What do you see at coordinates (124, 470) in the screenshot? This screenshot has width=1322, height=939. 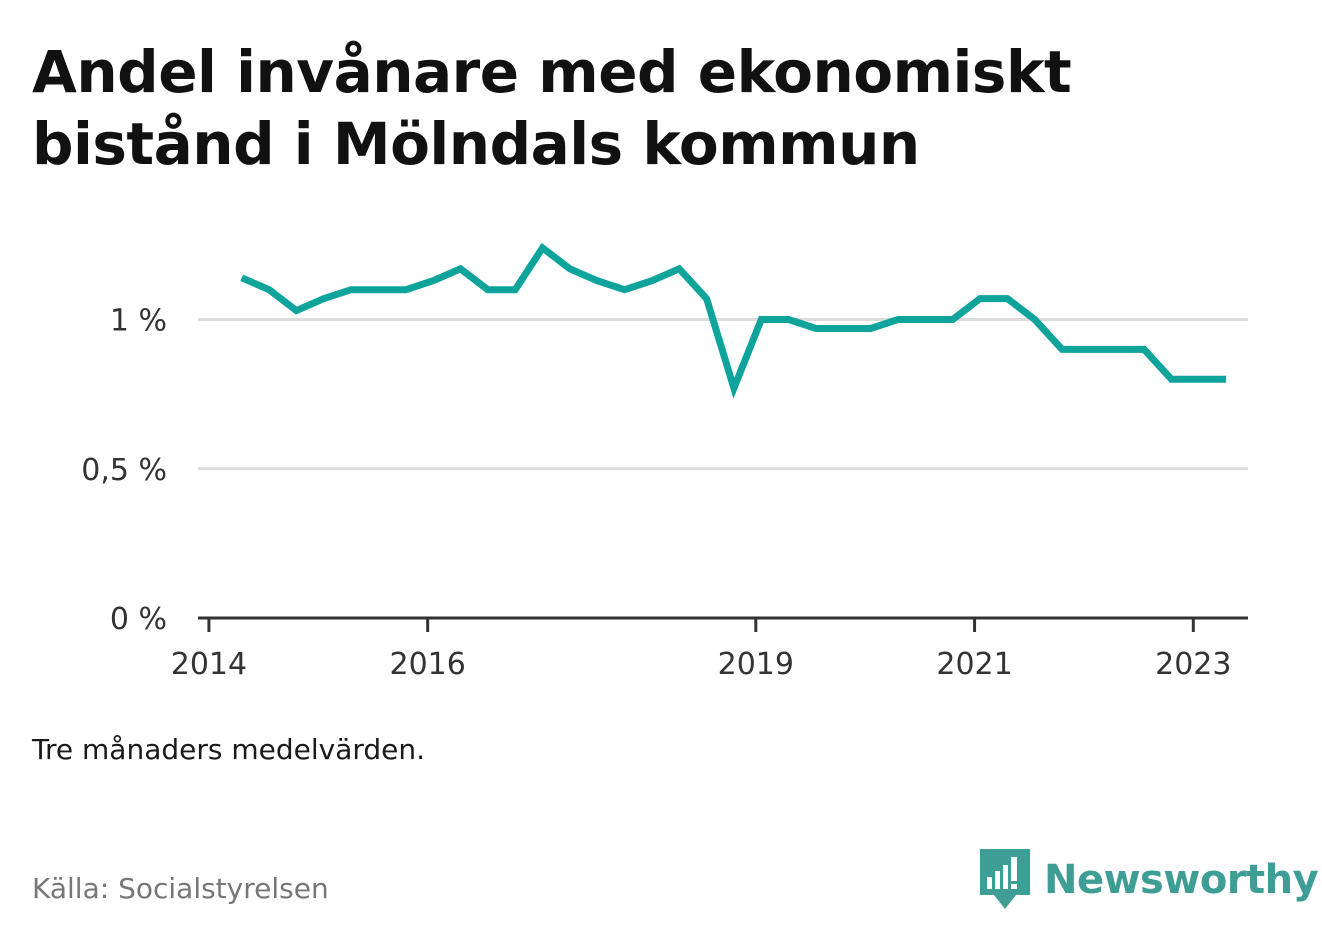 I see `y-tick-label: 0,5 %` at bounding box center [124, 470].